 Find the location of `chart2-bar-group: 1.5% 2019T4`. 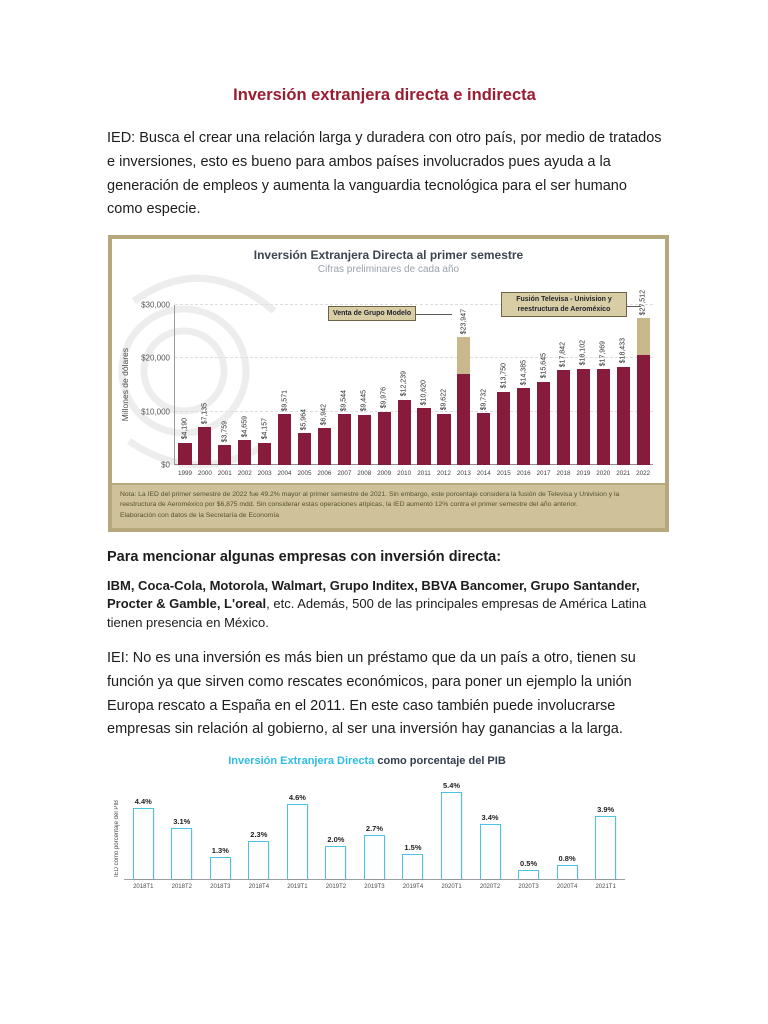

chart2-bar-group: 1.5% 2019T4 is located at coordinates (413, 836).